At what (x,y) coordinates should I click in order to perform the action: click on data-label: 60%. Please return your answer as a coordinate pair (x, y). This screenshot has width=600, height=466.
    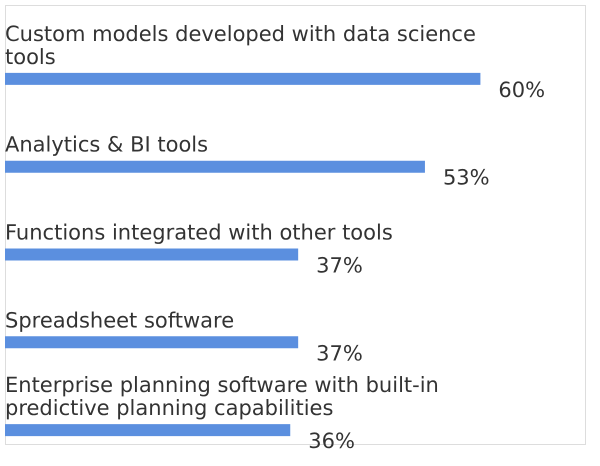
    Looking at the image, I should click on (522, 90).